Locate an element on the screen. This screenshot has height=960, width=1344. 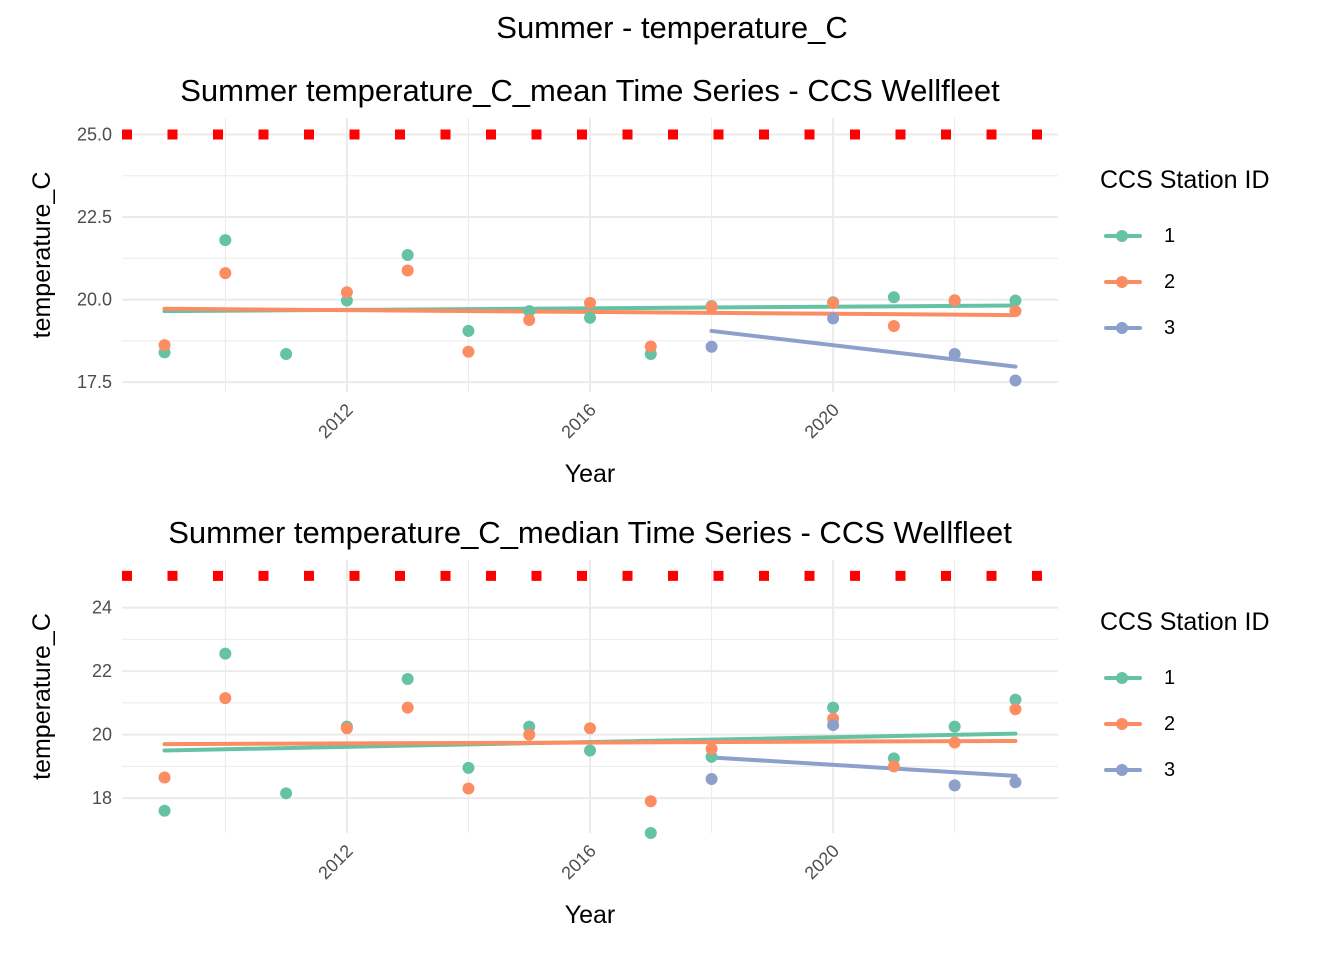
y-tick-label: 24 is located at coordinates (102, 608).